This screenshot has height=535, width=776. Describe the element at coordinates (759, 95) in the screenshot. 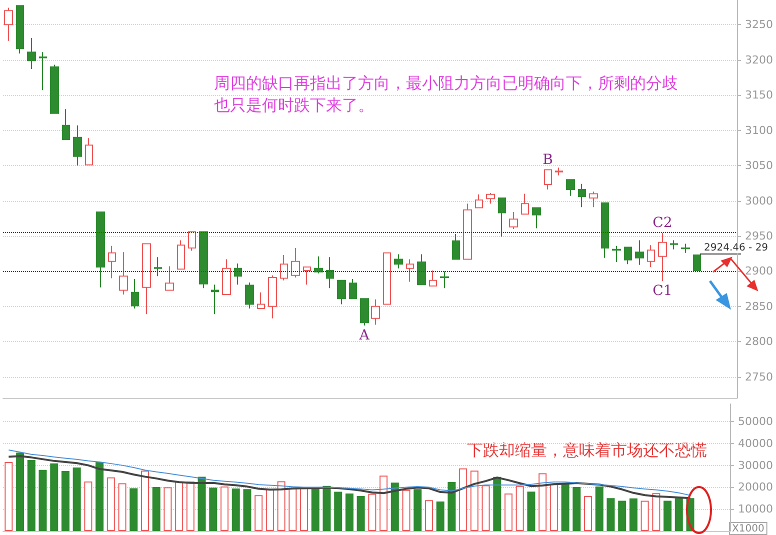

I see `y-tick-label: 3150` at that location.